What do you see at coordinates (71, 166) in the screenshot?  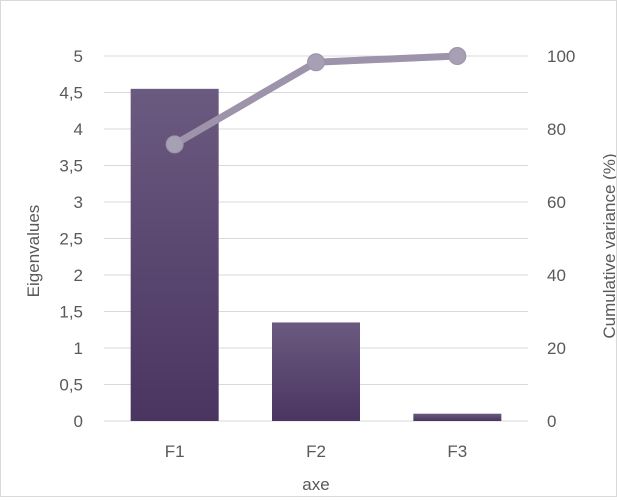 I see `y-tick-label: 3,5` at bounding box center [71, 166].